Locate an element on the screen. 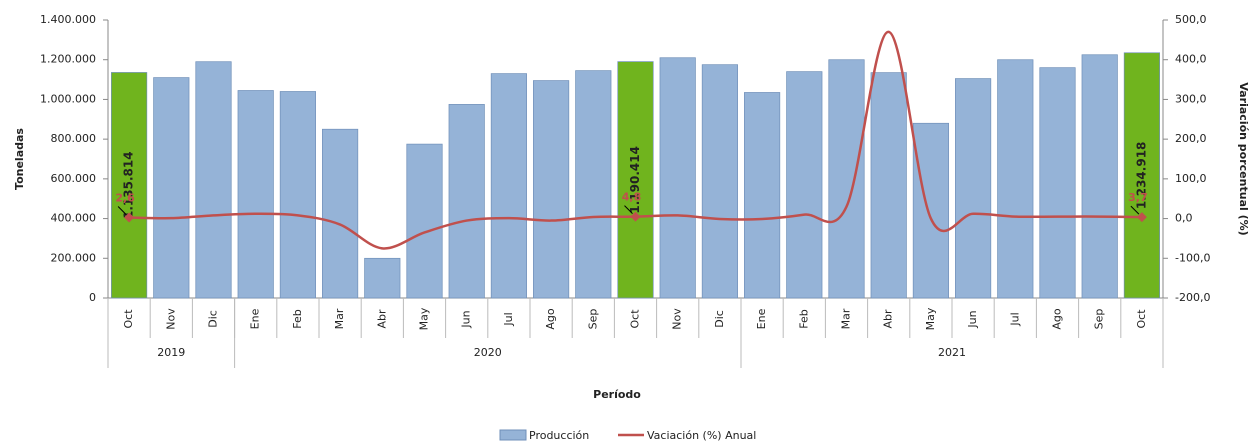 This screenshot has width=1256, height=443. y-tick-label: 800.000 is located at coordinates (74, 138).